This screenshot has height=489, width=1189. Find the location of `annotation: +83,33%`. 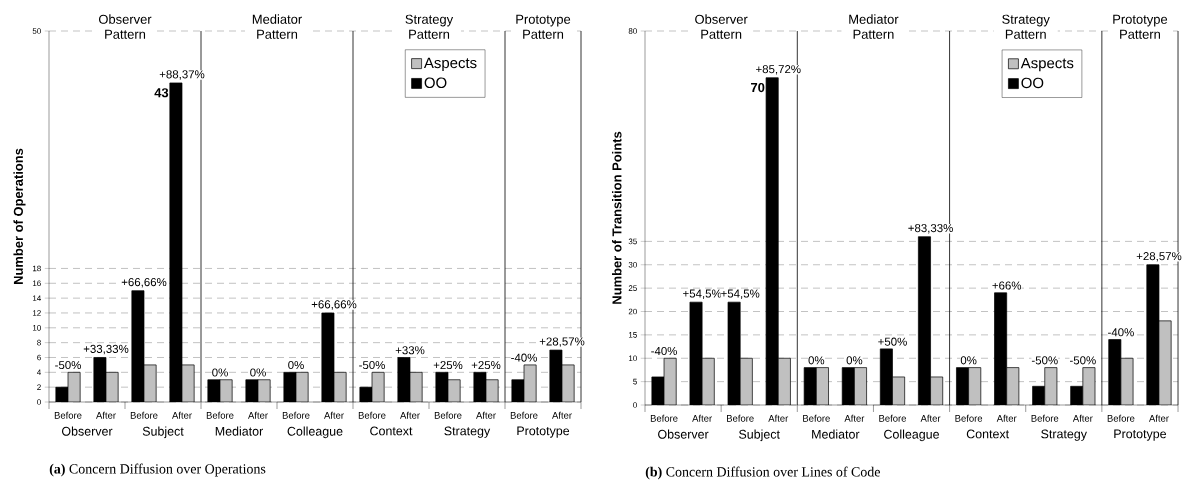

annotation: +83,33% is located at coordinates (930, 229).